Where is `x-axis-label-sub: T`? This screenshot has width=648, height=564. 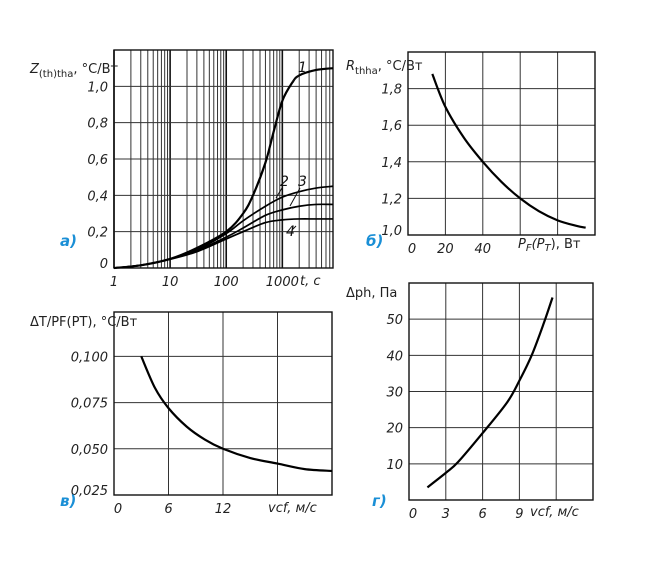 x-axis-label-sub: T is located at coordinates (548, 248).